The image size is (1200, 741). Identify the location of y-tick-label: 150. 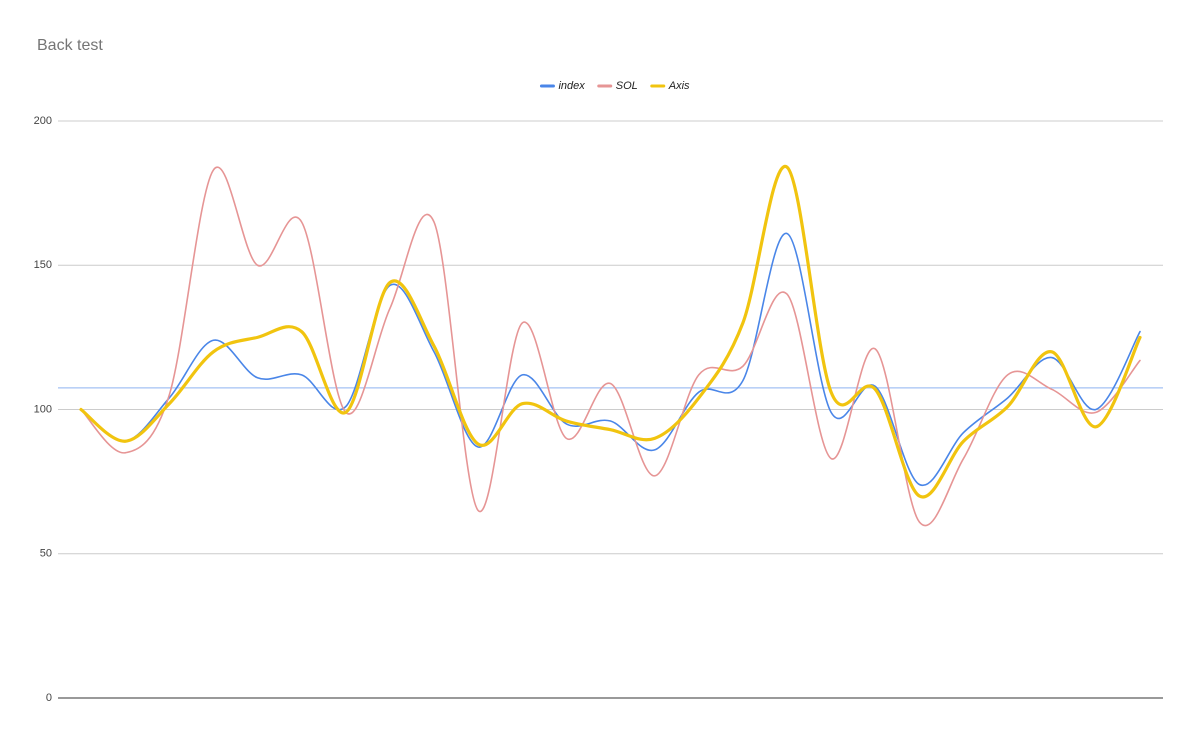
(43, 265).